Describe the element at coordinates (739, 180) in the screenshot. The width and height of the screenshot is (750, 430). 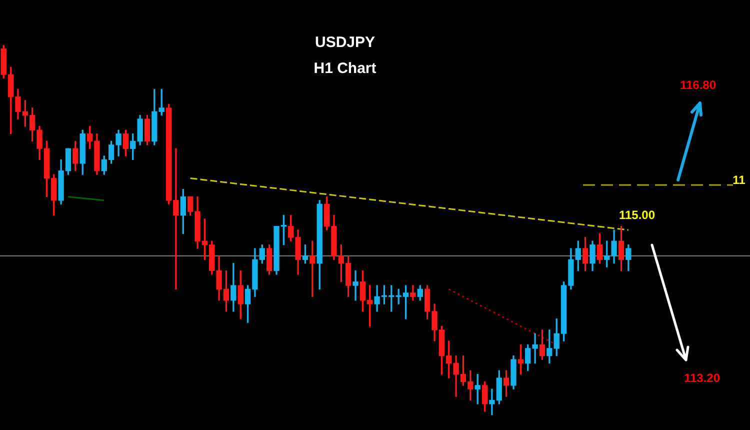
I see `text: 11` at that location.